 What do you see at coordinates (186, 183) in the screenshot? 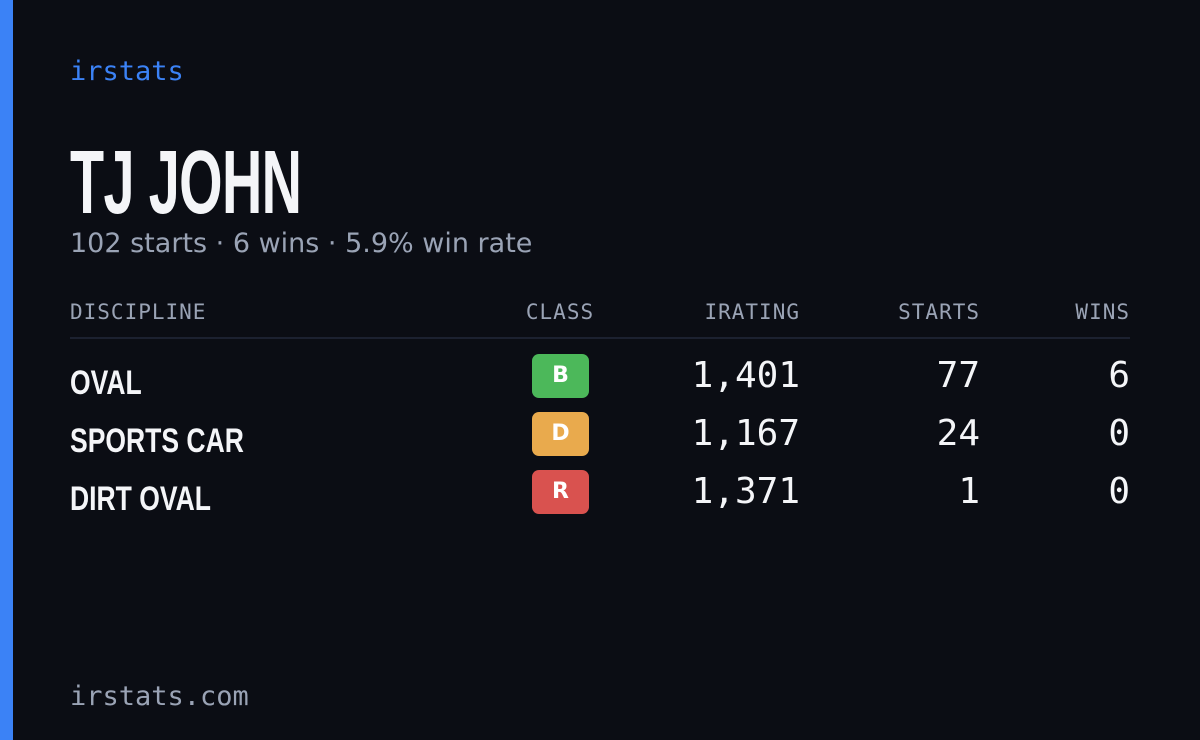
I see `driver-name: TJ JOHN` at bounding box center [186, 183].